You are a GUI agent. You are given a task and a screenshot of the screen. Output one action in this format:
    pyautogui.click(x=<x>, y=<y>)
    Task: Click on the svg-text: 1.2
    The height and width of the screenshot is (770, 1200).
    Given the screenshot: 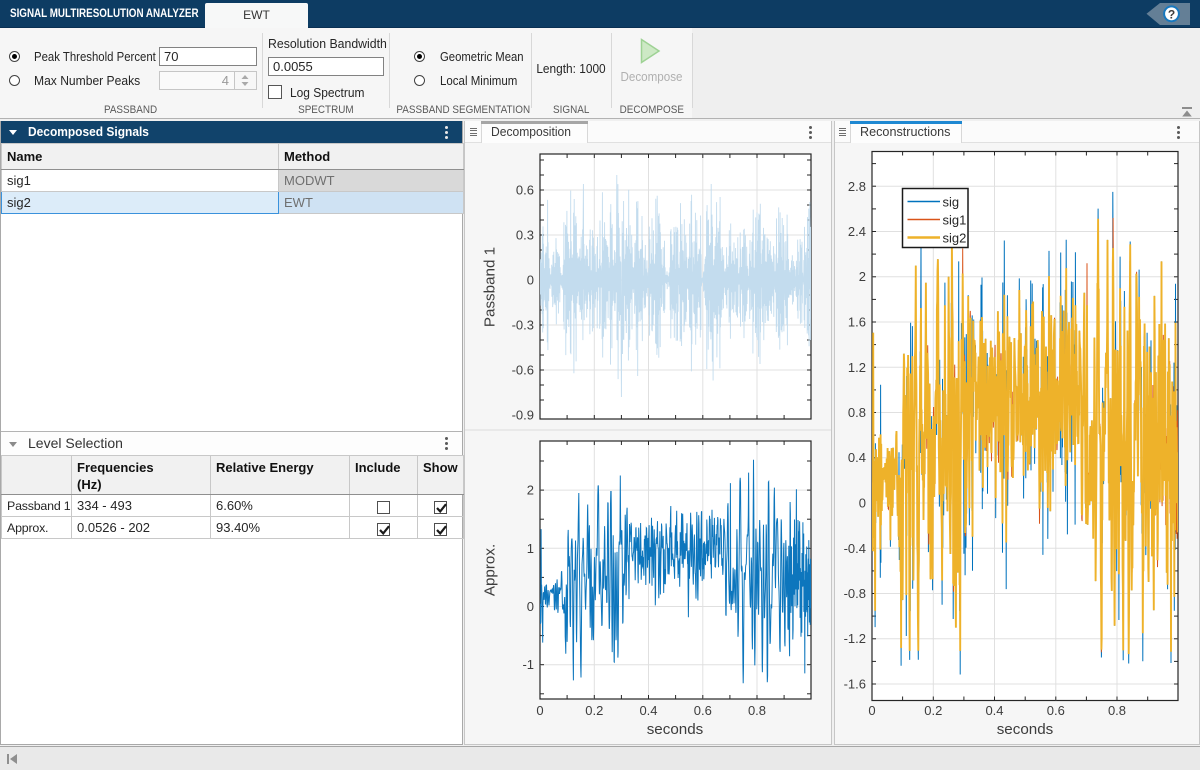 What is the action you would take?
    pyautogui.click(x=857, y=367)
    